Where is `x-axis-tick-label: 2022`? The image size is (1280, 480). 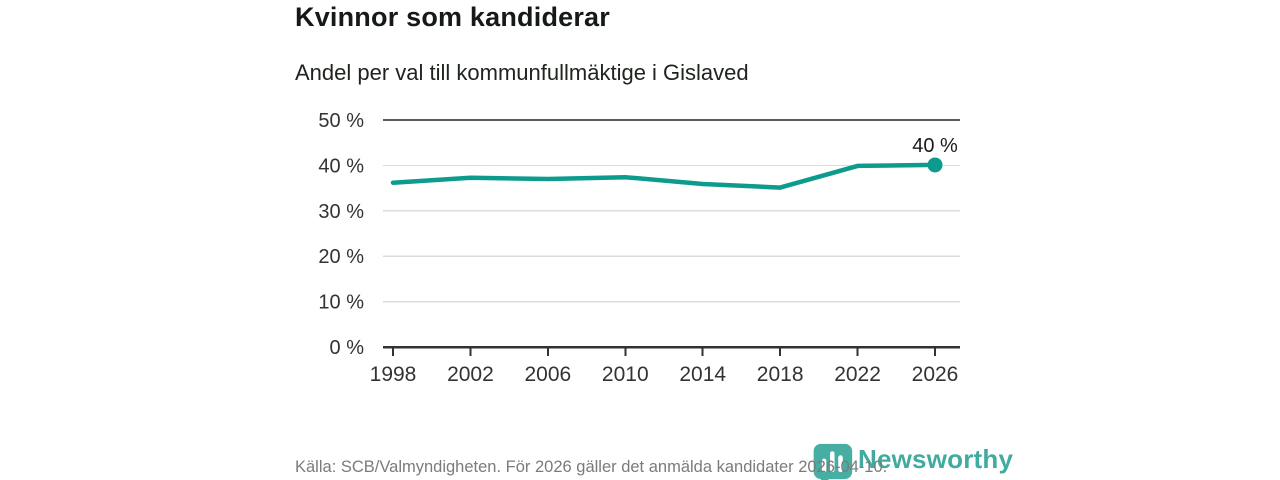
x-axis-tick-label: 2022 is located at coordinates (857, 374).